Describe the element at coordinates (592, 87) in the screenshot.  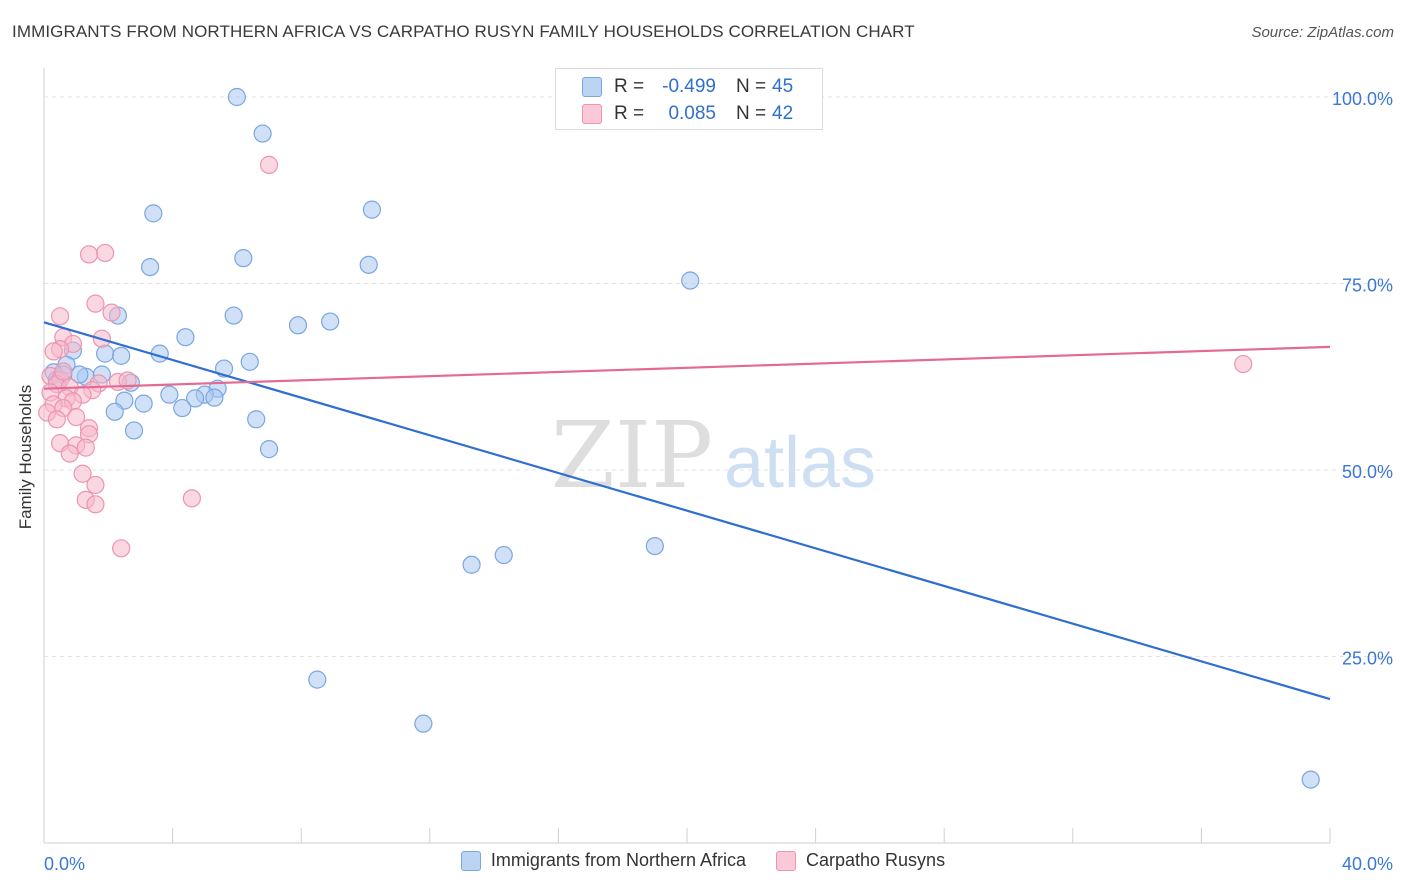
I see `stats-swatch-blue` at that location.